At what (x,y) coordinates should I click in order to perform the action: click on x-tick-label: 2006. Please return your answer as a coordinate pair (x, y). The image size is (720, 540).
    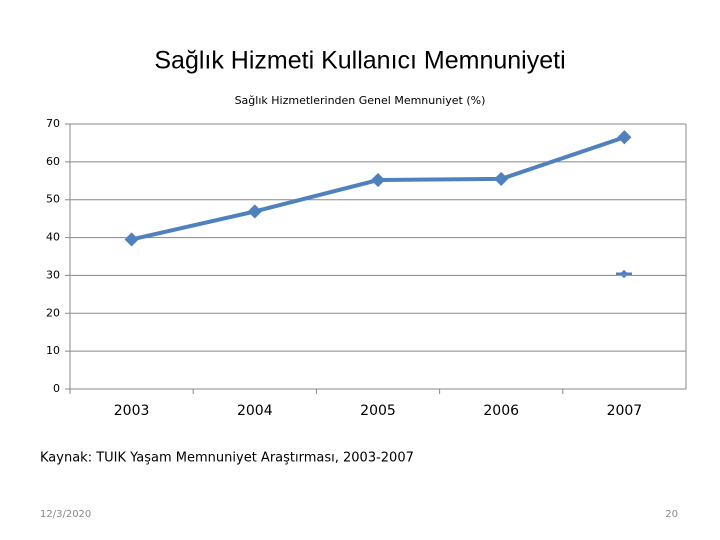
    Looking at the image, I should click on (501, 411).